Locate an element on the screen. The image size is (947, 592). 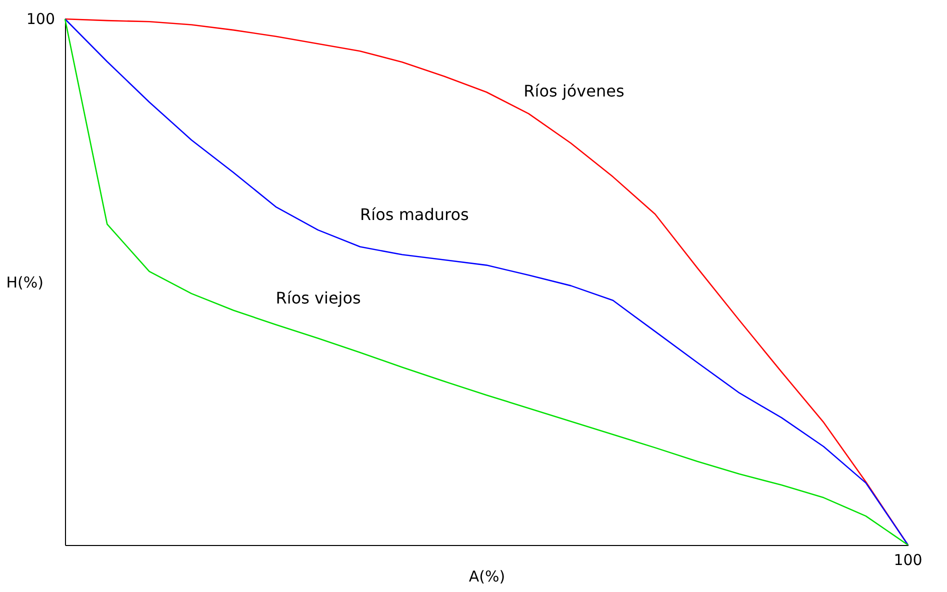
series-label: Ríos maduros is located at coordinates (414, 214).